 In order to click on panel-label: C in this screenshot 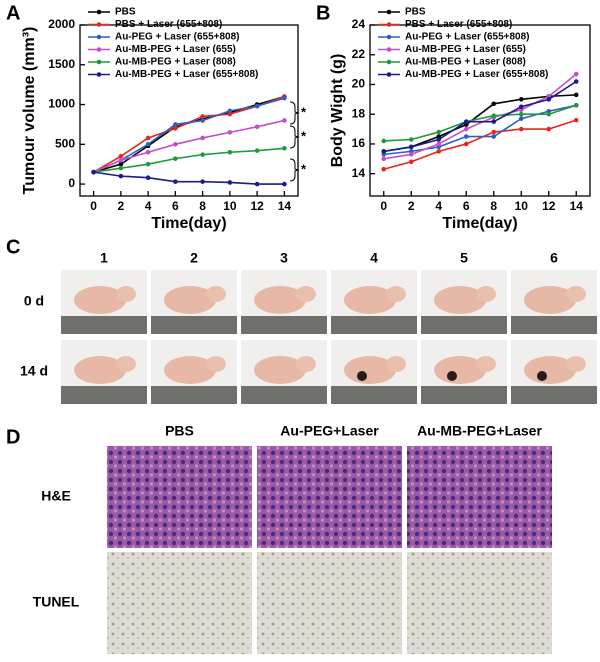, I will do `click(13, 247)`.